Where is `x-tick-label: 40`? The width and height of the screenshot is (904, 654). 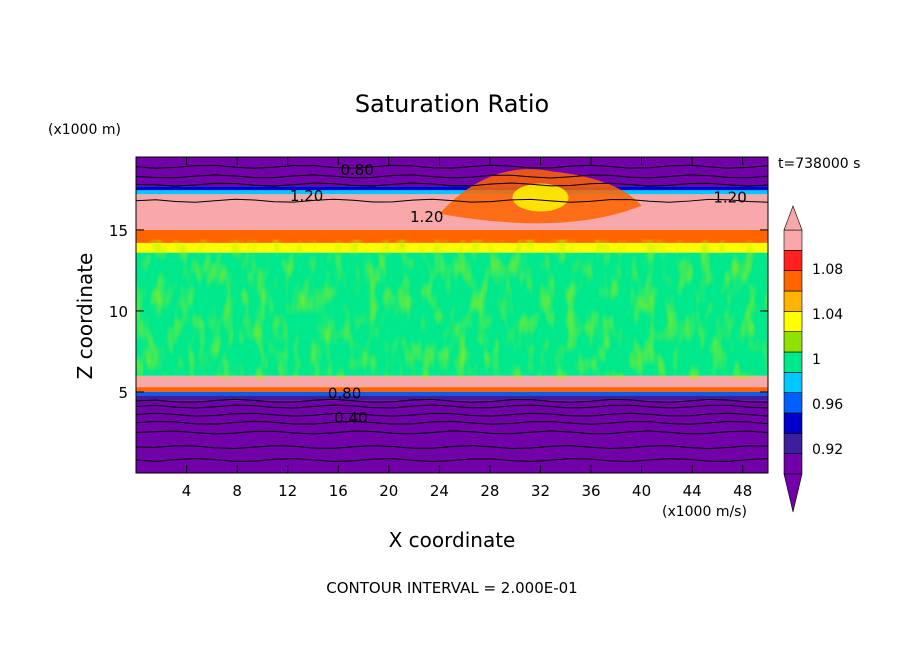 x-tick-label: 40 is located at coordinates (641, 491).